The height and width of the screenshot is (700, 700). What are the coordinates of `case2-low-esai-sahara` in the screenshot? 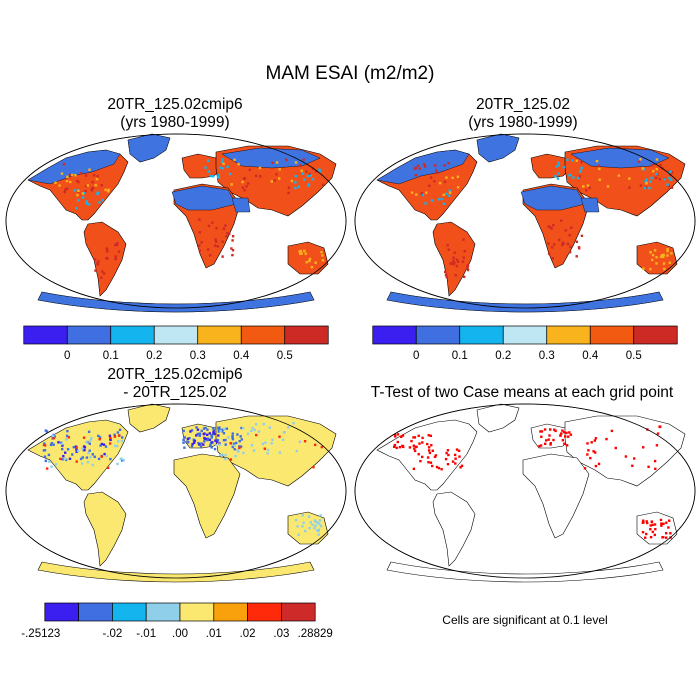 It's located at (553, 198).